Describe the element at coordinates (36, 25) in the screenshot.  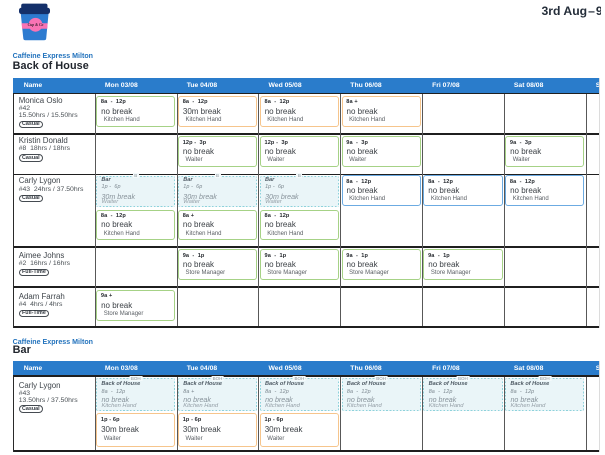
I see `svg-text: Cup & Co` at that location.